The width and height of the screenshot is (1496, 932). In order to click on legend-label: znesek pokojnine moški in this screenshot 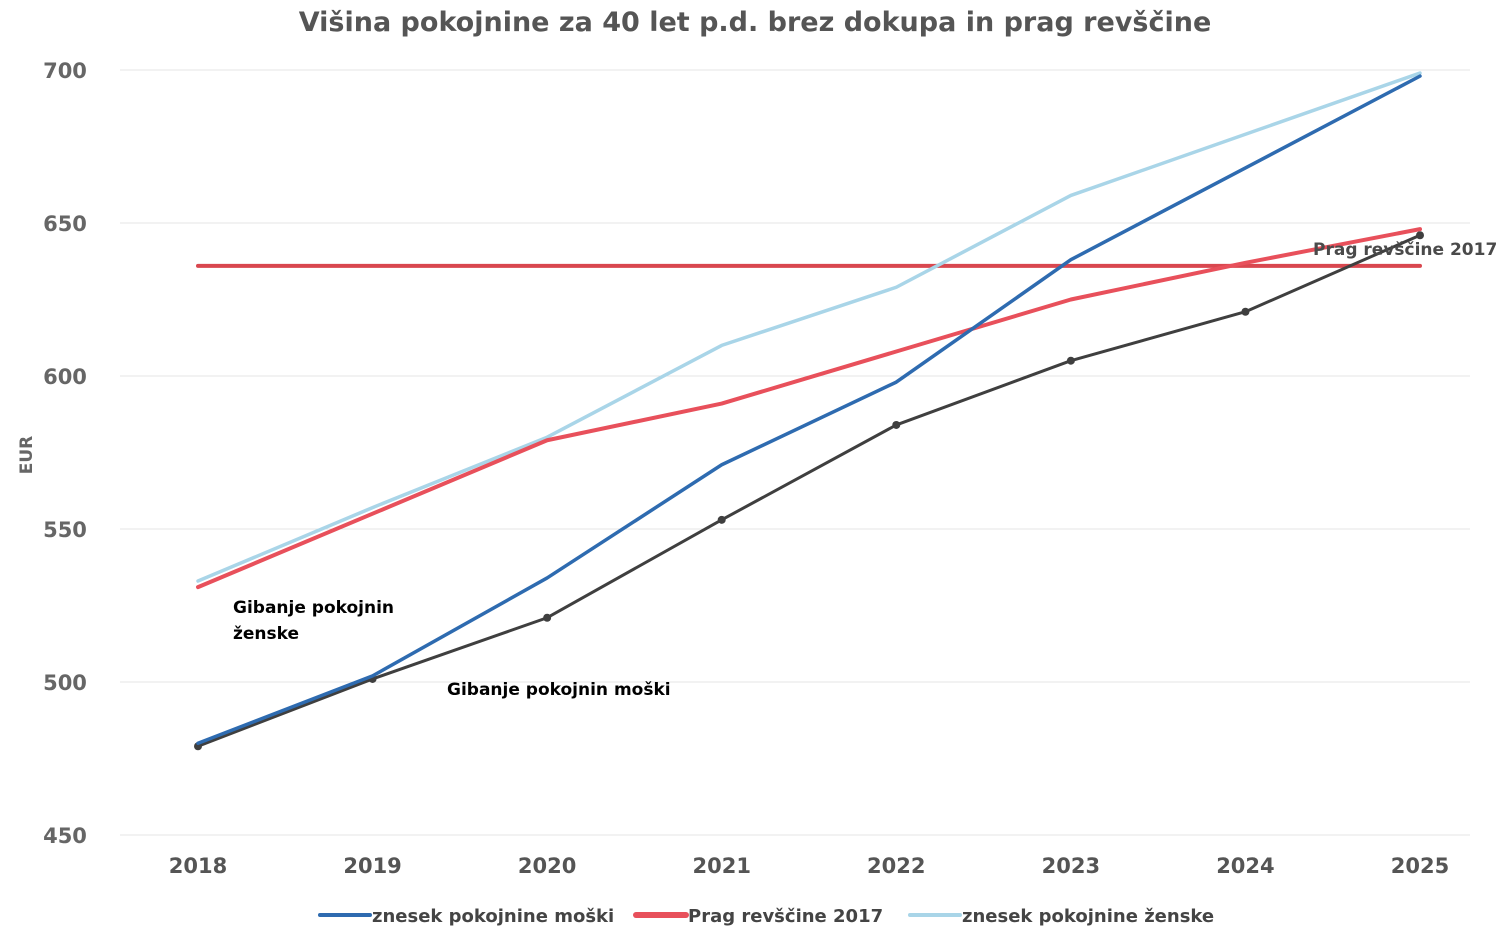, I will do `click(493, 916)`.